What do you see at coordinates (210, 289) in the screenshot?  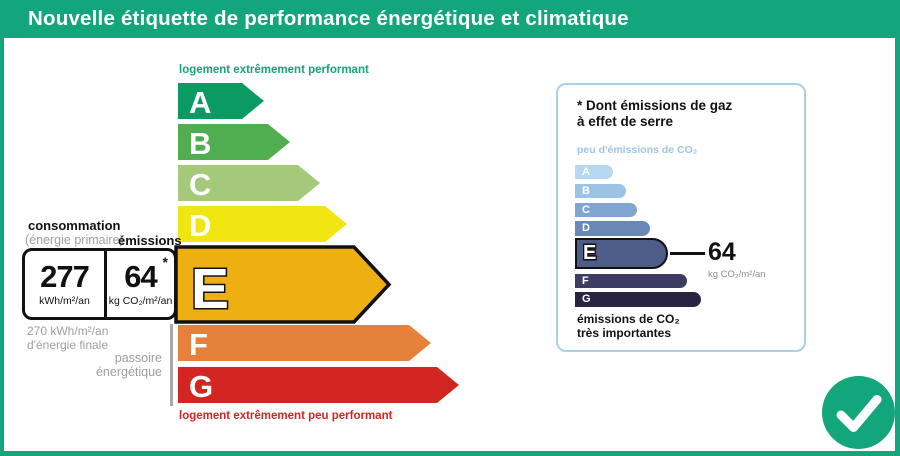 I see `energy-class-e-letter: E` at bounding box center [210, 289].